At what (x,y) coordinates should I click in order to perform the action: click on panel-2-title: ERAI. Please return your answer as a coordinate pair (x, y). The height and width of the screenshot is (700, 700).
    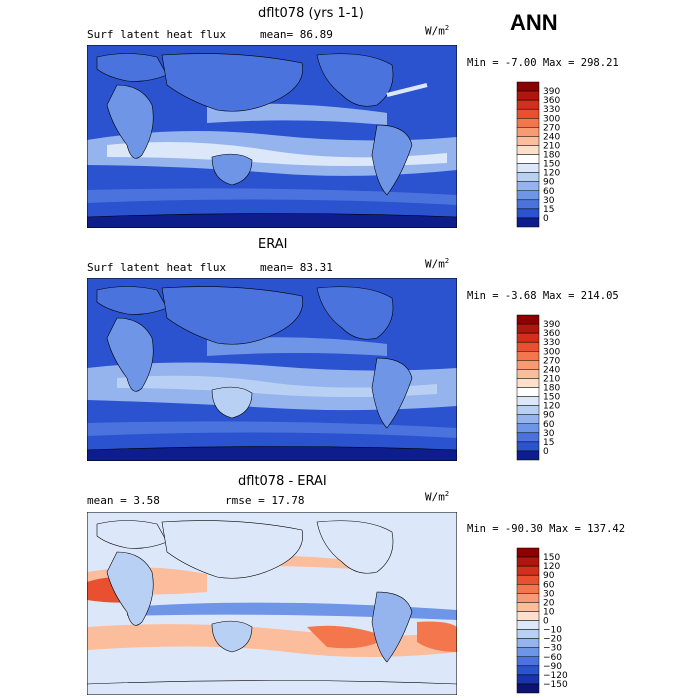
    Looking at the image, I should click on (273, 244).